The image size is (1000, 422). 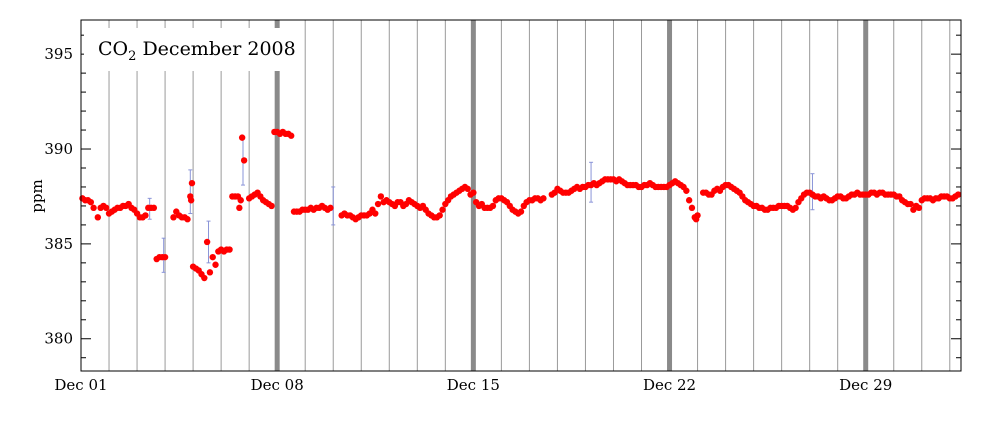 What do you see at coordinates (669, 385) in the screenshot?
I see `x-tick-label: Dec 22` at bounding box center [669, 385].